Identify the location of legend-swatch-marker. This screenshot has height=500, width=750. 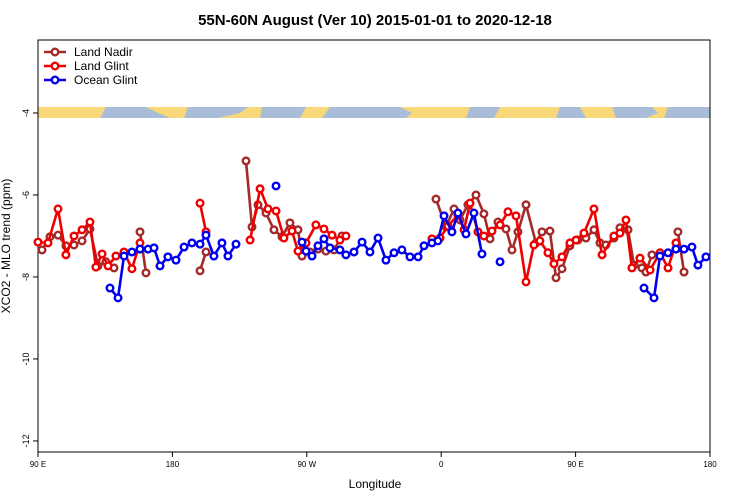
(55, 80).